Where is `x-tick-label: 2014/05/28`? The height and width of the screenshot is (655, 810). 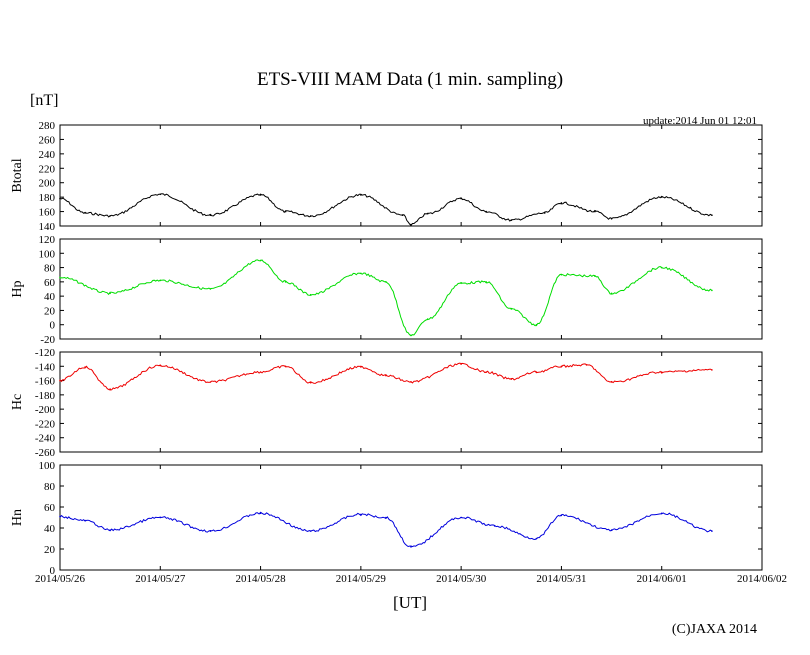 x-tick-label: 2014/05/28 is located at coordinates (261, 579).